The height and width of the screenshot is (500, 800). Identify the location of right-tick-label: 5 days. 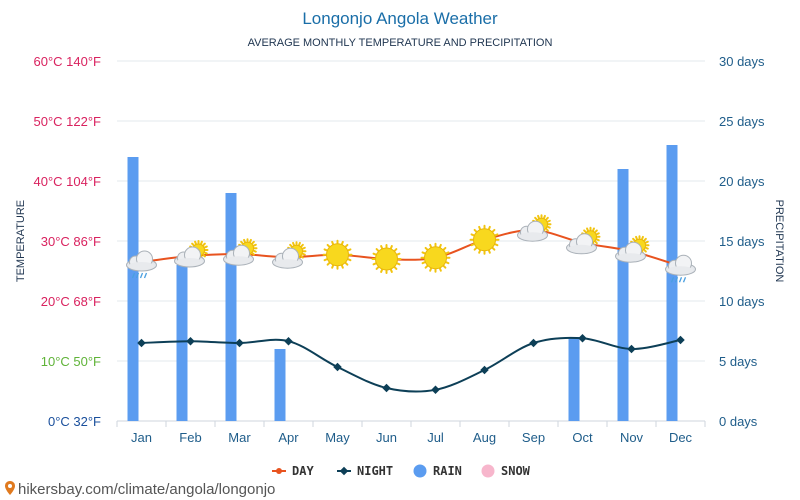
(738, 361).